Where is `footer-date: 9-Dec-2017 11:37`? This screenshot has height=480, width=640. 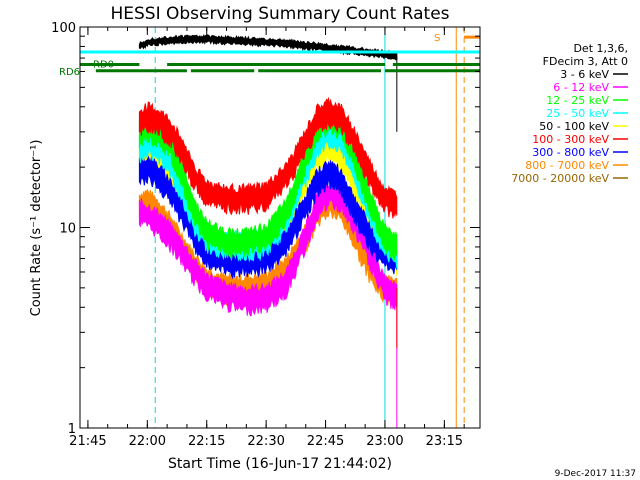
footer-date: 9-Dec-2017 11:37 is located at coordinates (595, 474).